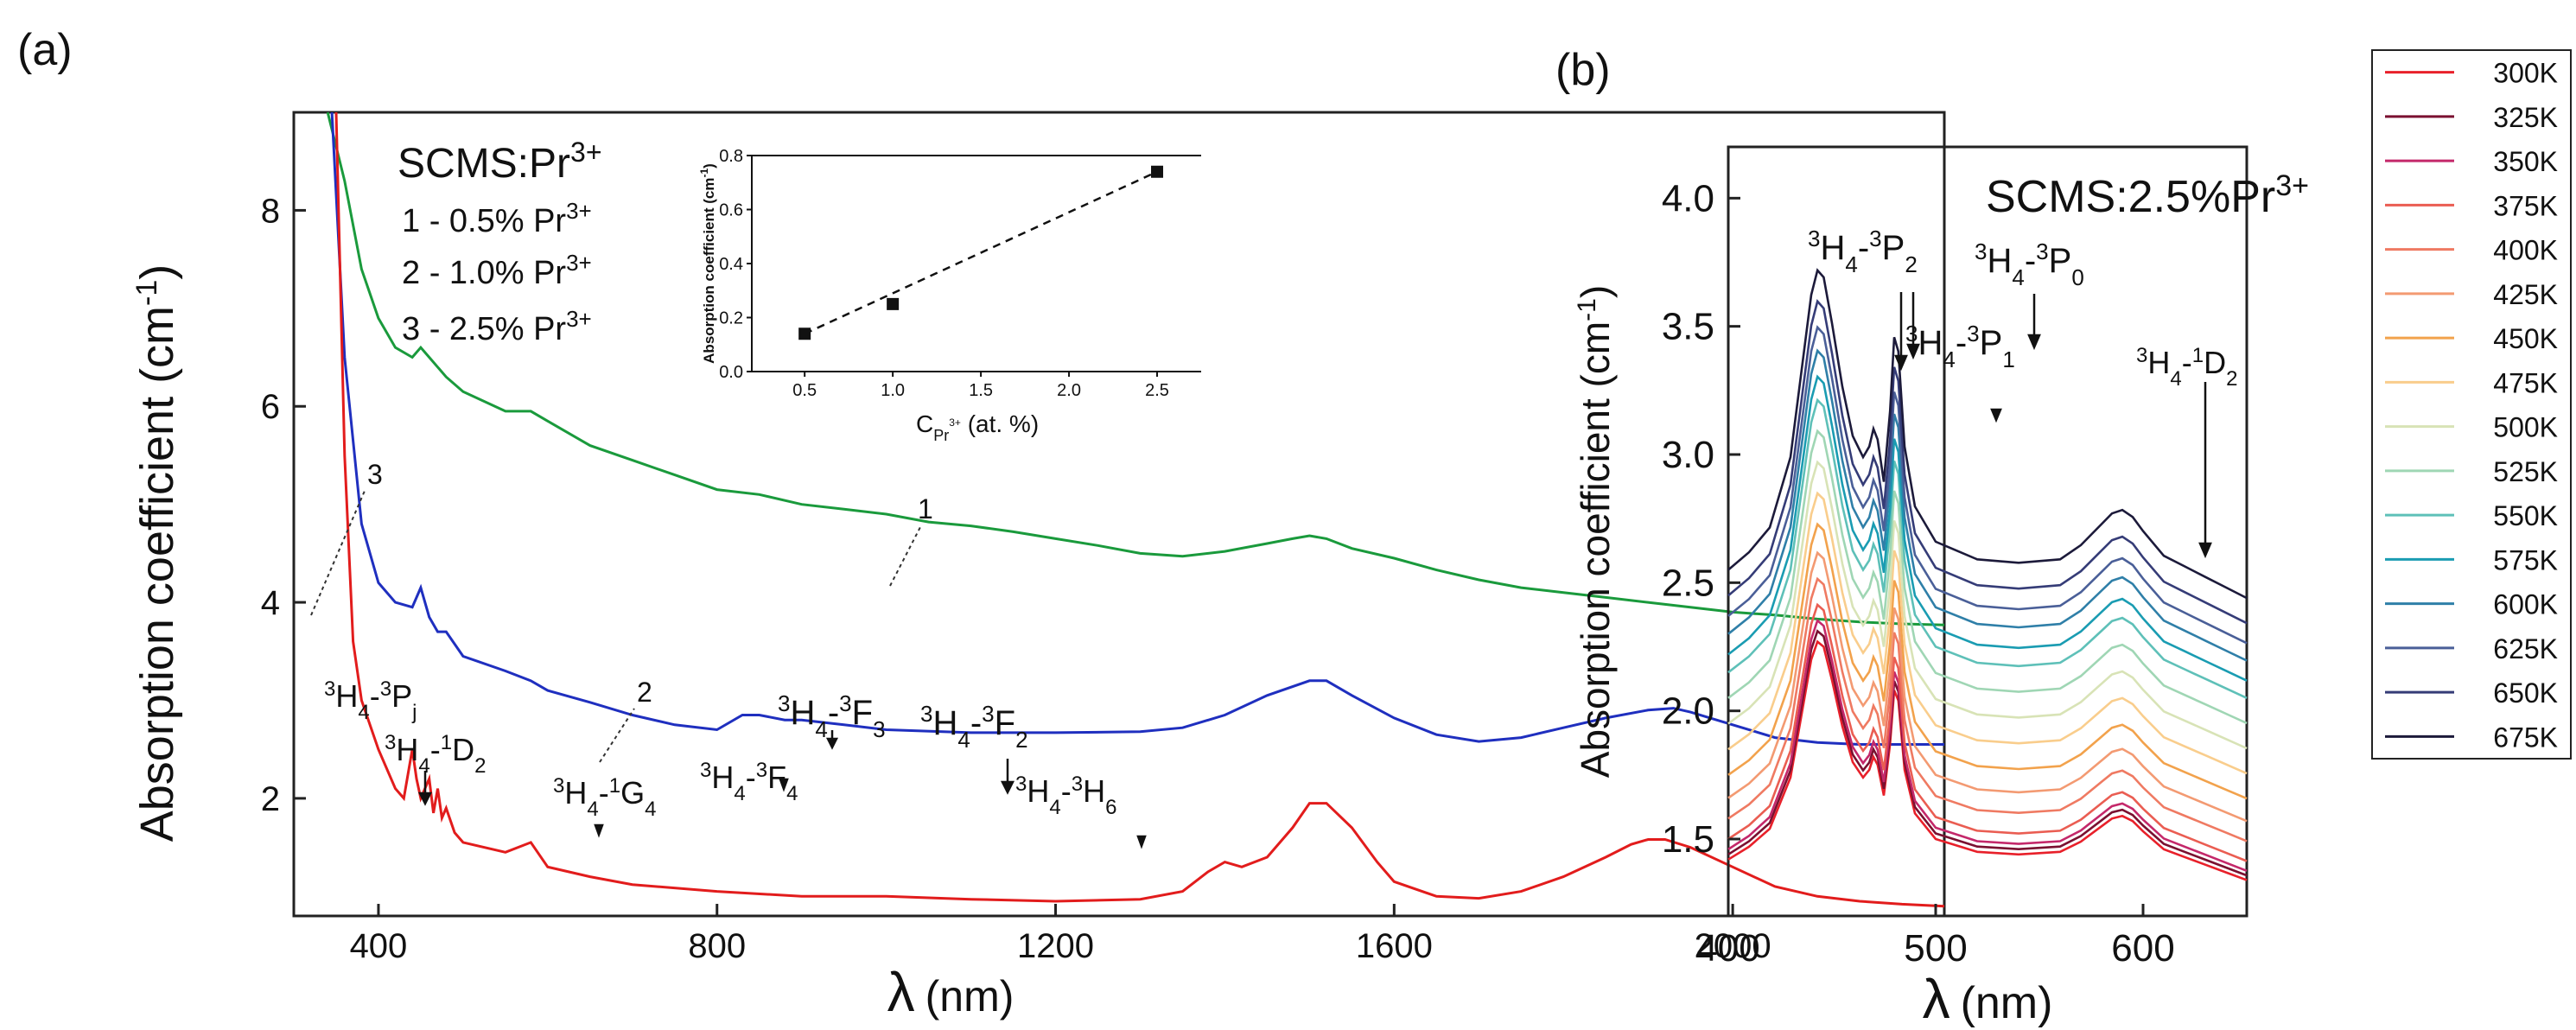 The height and width of the screenshot is (1030, 2576). I want to click on series-line-b-650K, so click(1988, 462).